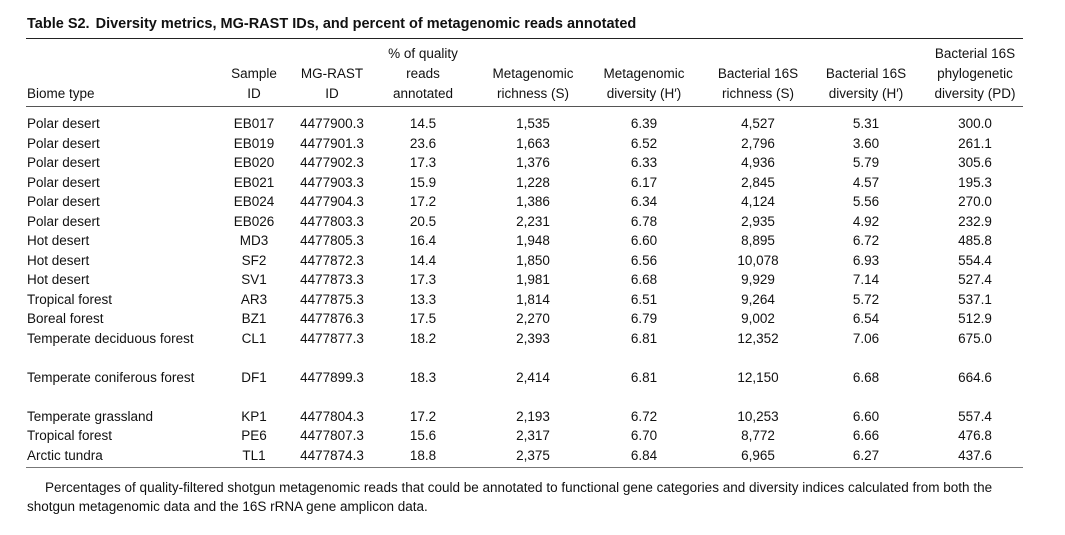 This screenshot has height=535, width=1065. I want to click on column-header-line: Biome type, so click(61, 93).